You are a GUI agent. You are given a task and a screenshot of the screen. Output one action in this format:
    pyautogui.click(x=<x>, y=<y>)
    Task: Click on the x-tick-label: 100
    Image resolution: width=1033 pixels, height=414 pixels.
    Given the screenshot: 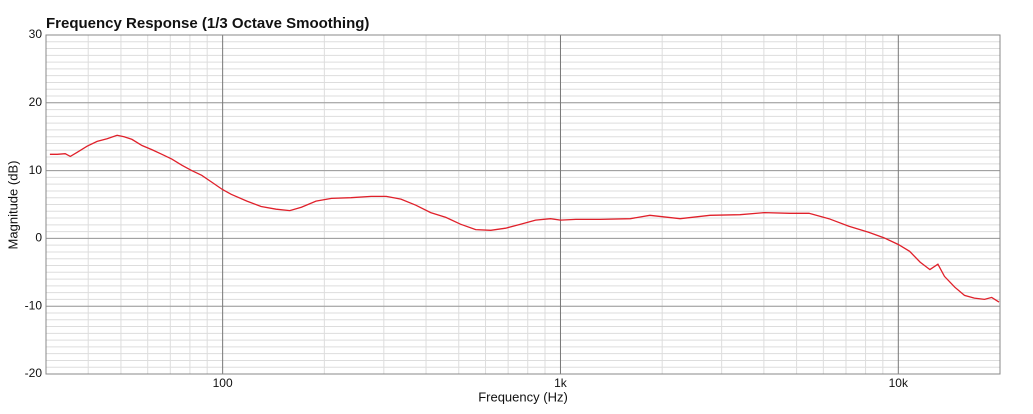 What is the action you would take?
    pyautogui.click(x=223, y=383)
    